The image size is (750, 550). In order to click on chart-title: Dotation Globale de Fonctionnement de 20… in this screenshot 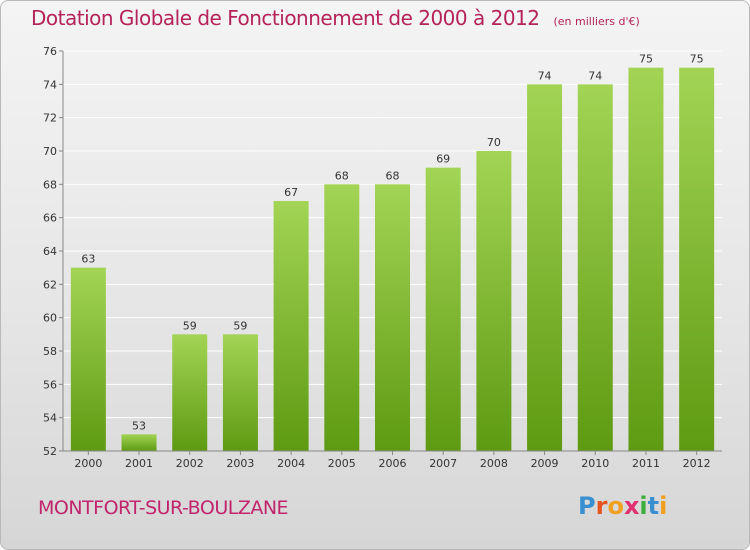, I will do `click(285, 18)`.